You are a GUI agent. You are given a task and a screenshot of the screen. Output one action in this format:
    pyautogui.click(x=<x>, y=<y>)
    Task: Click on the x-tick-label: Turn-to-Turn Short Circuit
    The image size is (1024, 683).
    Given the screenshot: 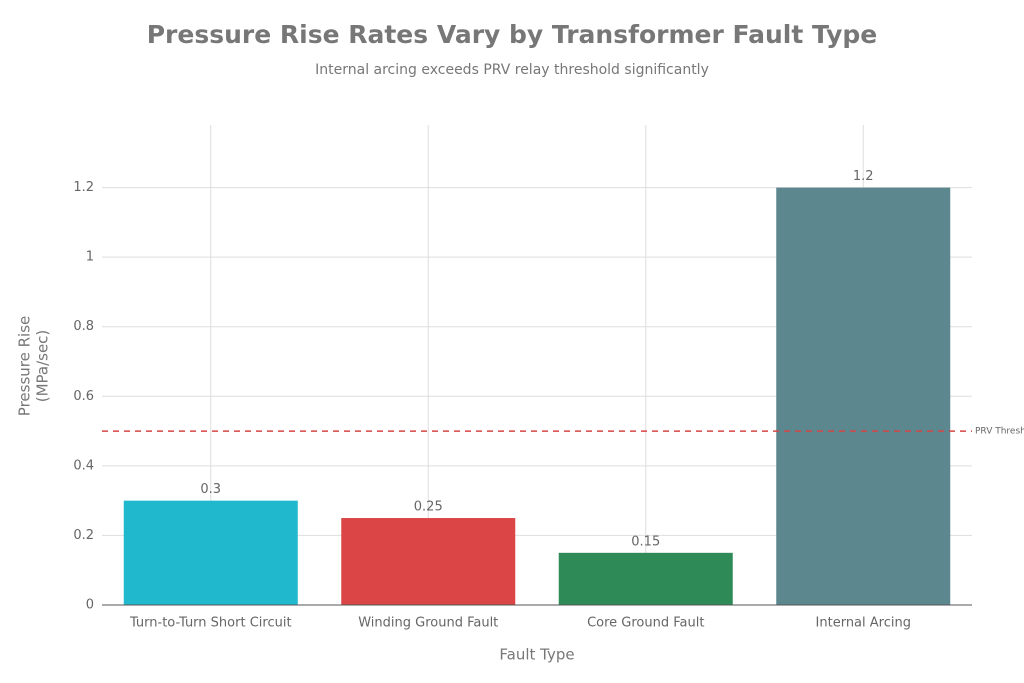 What is the action you would take?
    pyautogui.click(x=210, y=623)
    